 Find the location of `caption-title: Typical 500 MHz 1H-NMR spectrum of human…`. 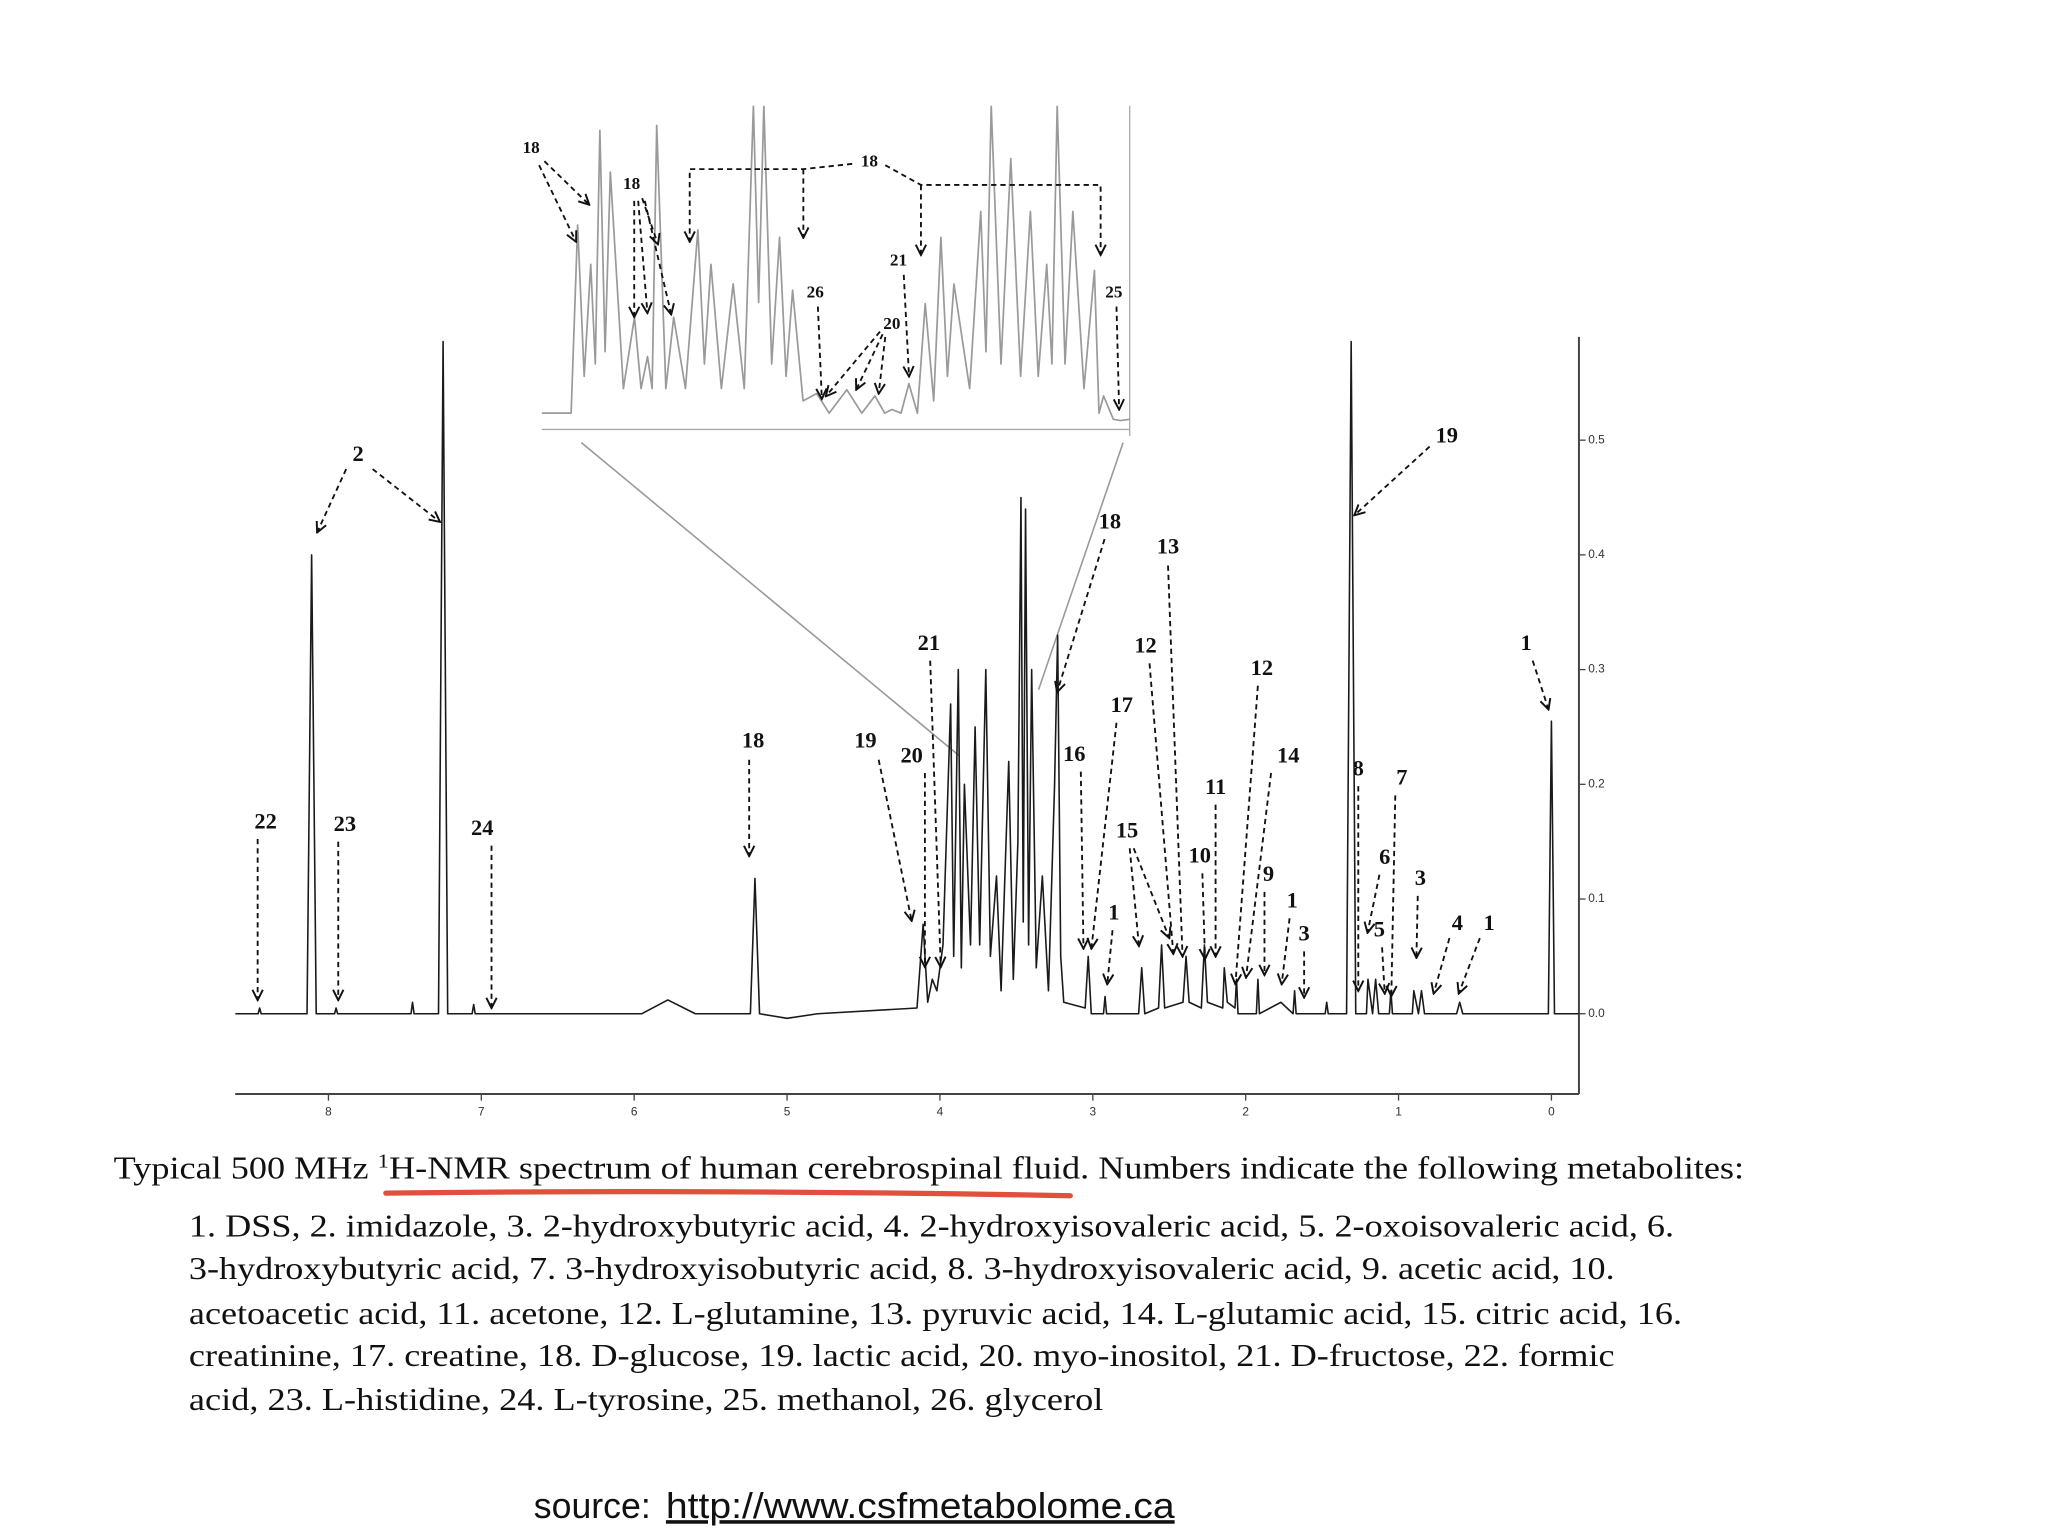

caption-title: Typical 500 MHz 1H-NMR spectrum of human… is located at coordinates (929, 1168).